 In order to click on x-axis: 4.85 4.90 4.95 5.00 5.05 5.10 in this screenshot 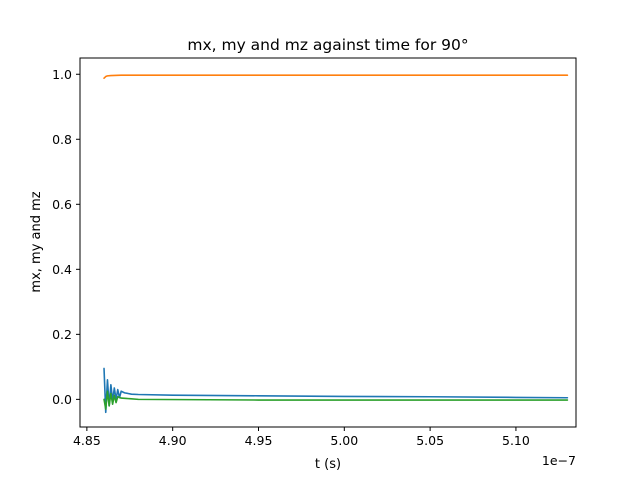, I will do `click(301, 437)`.